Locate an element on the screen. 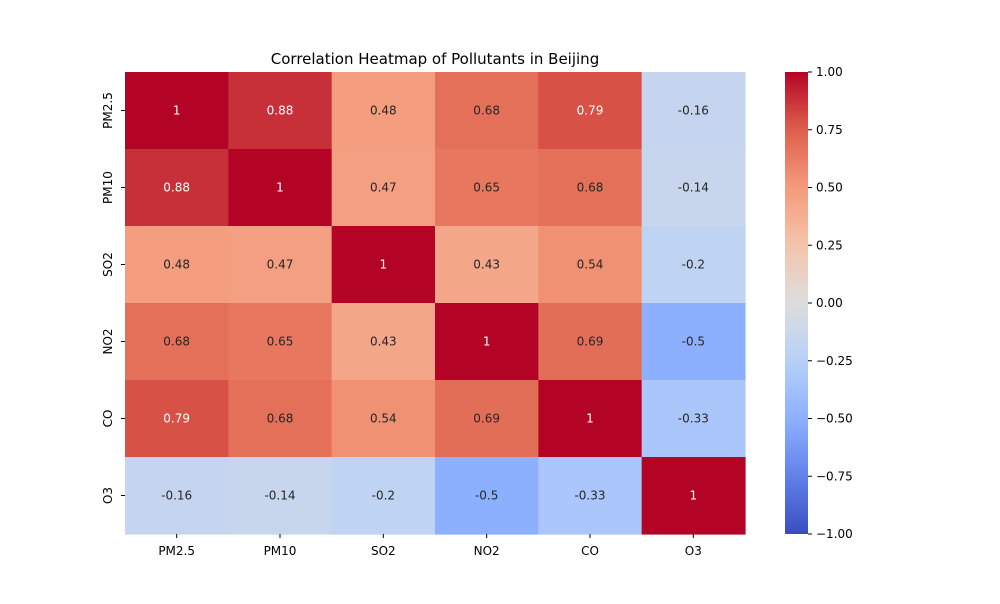 Image resolution: width=1000 pixels, height=604 pixels. heatmap-cell-co-pm10 is located at coordinates (280, 419).